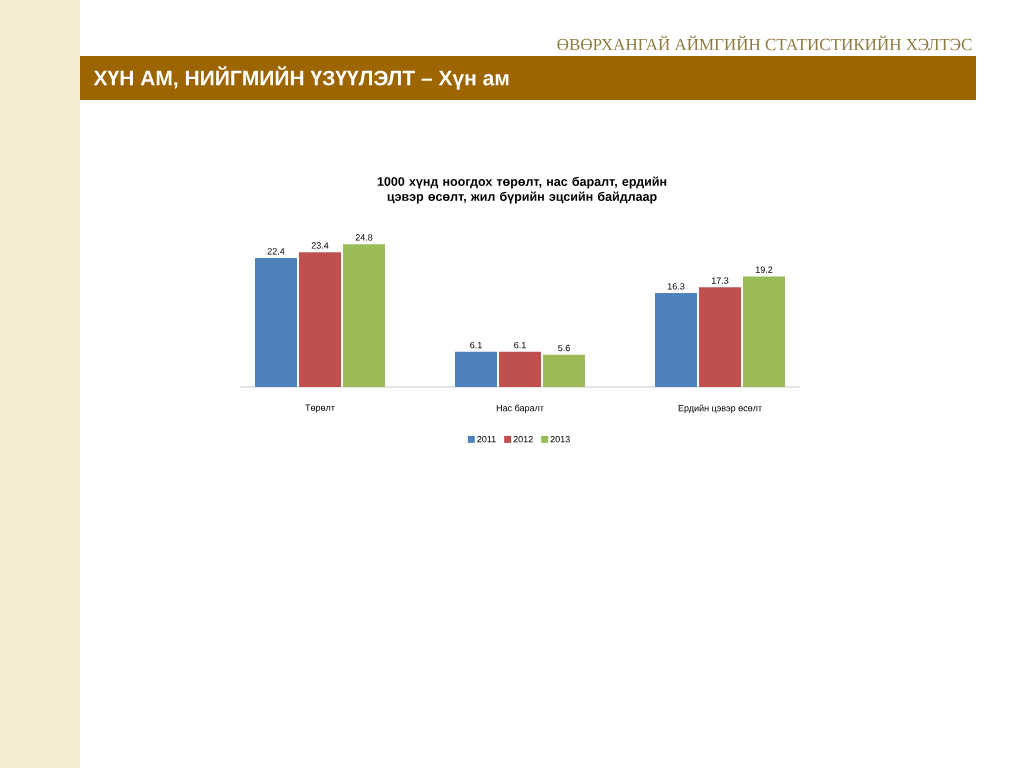 The width and height of the screenshot is (1024, 768). Describe the element at coordinates (486, 439) in the screenshot. I see `legend-label: 2011` at that location.